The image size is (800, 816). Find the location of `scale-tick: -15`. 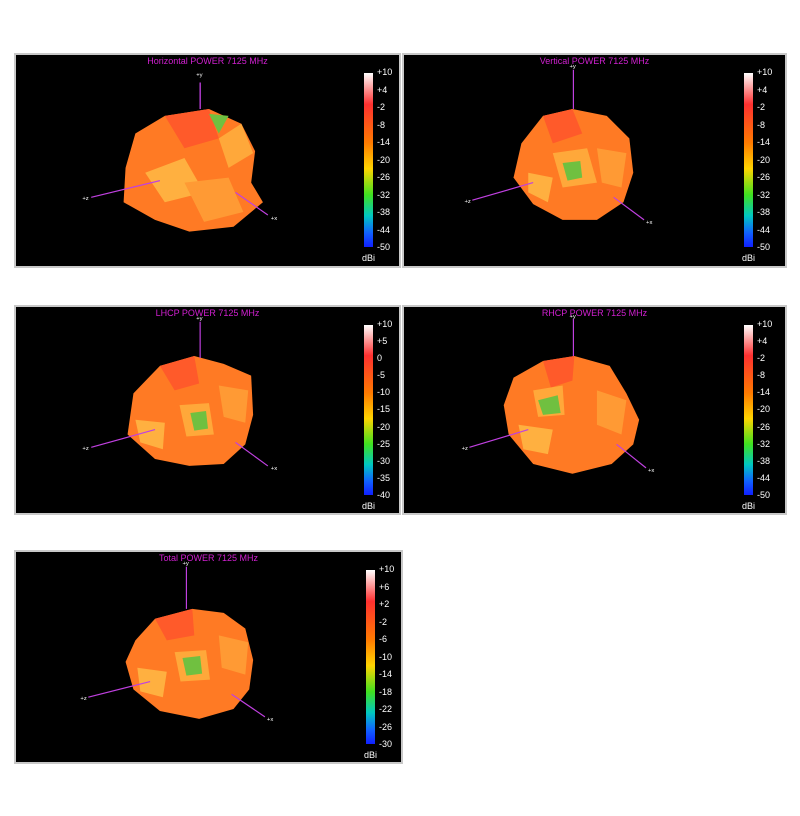

scale-tick: -15 is located at coordinates (384, 409).